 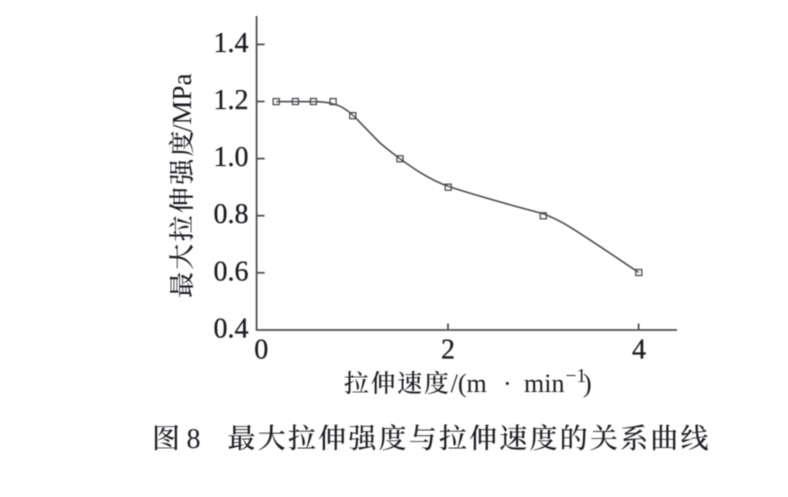 What do you see at coordinates (231, 157) in the screenshot?
I see `svg-text: 1.0` at bounding box center [231, 157].